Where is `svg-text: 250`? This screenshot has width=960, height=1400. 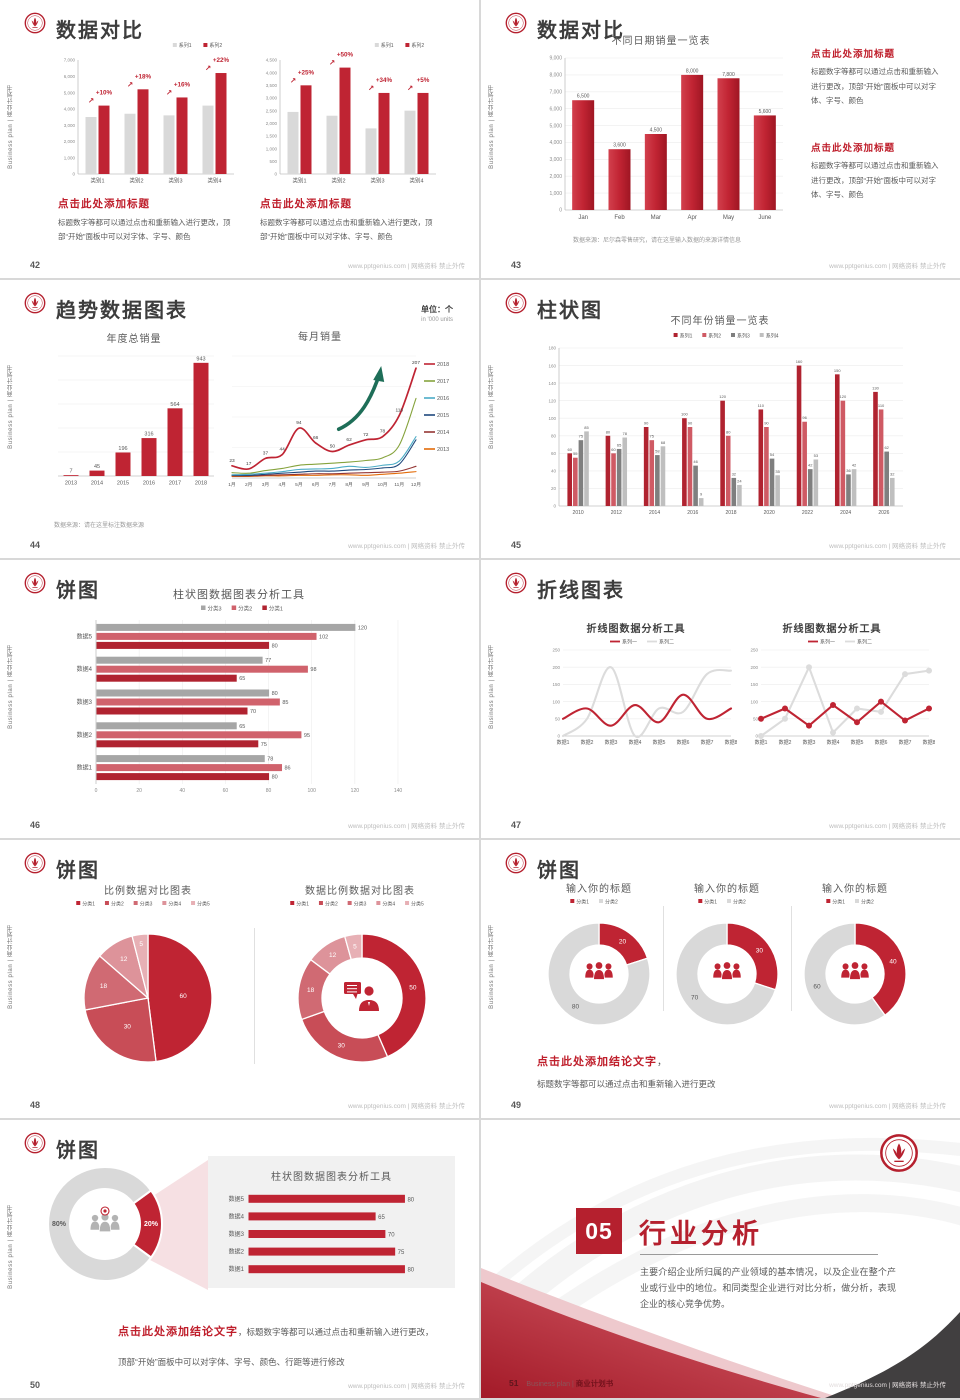 svg-text: 250 is located at coordinates (556, 650).